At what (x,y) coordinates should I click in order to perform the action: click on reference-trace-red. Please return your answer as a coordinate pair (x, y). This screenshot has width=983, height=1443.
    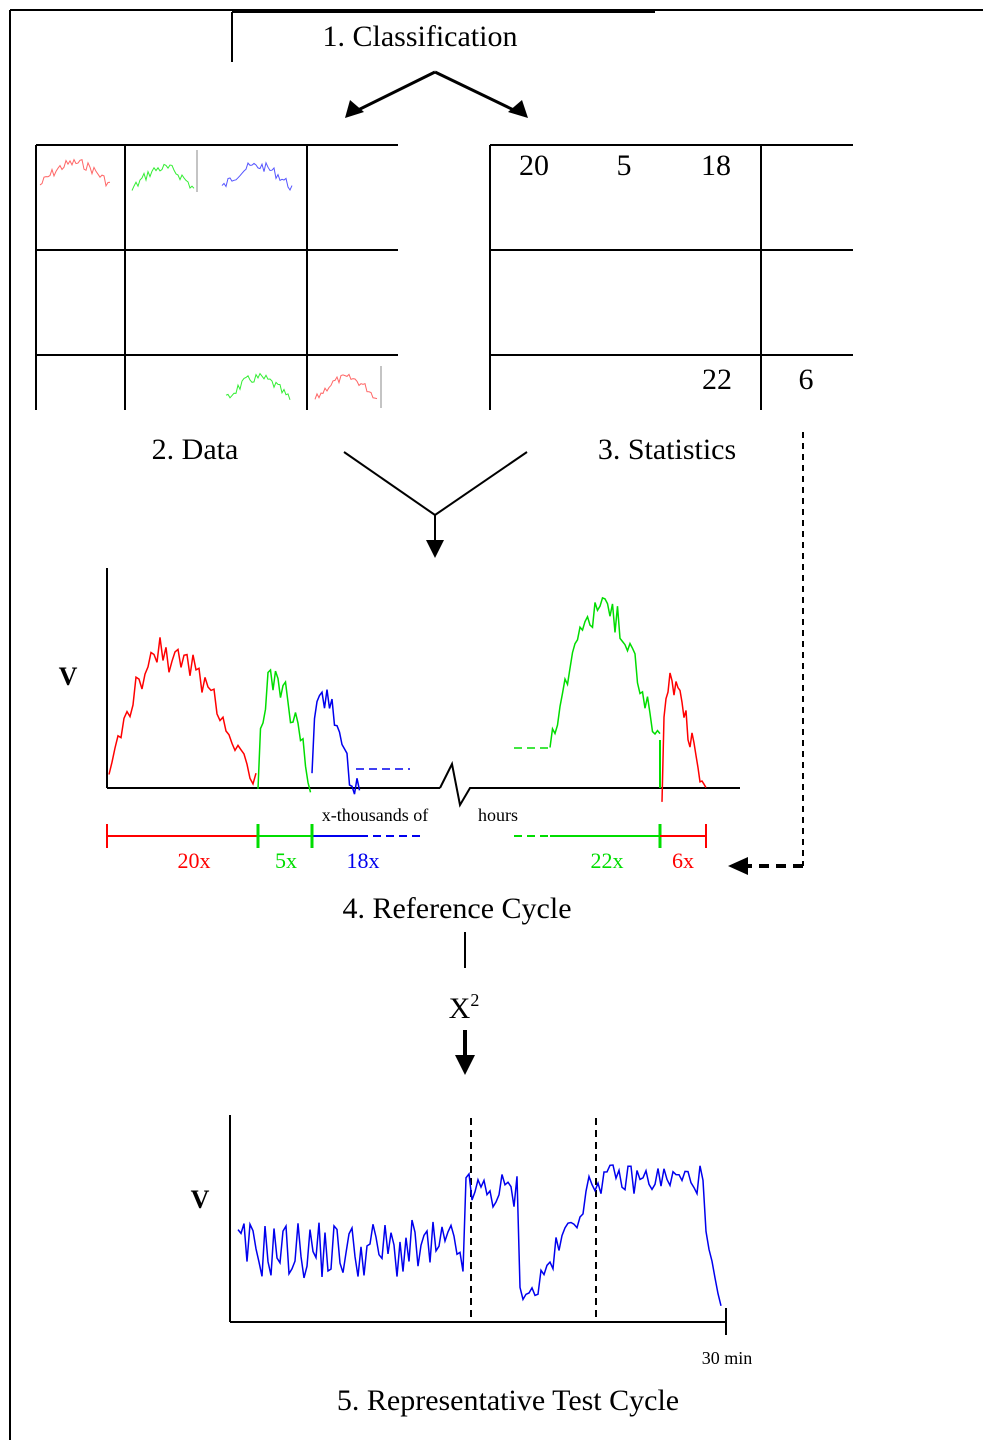
    Looking at the image, I should click on (182, 711).